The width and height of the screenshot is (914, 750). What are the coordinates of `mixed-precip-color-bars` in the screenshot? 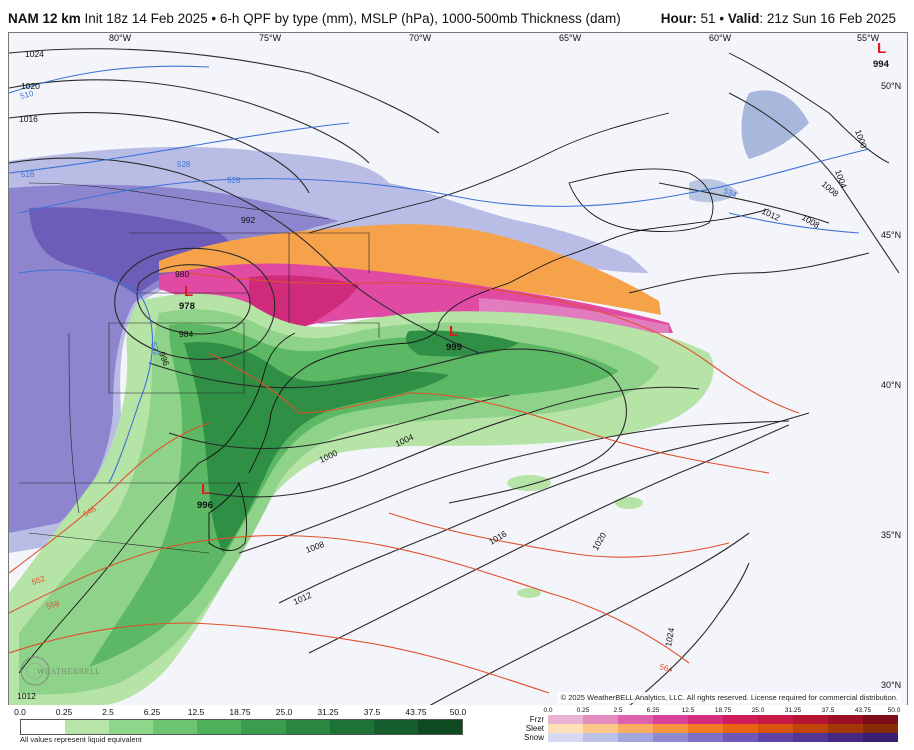 It's located at (723, 728).